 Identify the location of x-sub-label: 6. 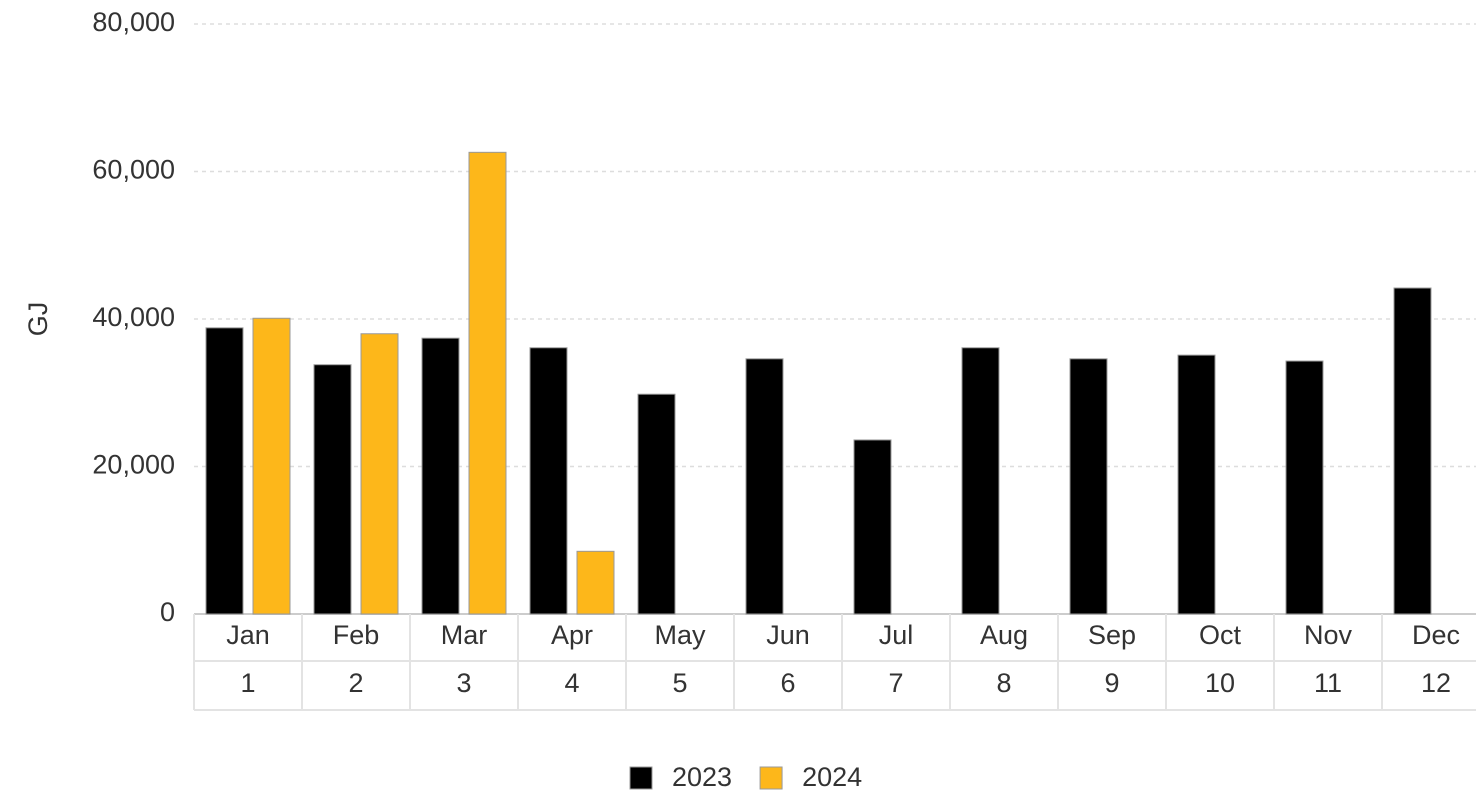
(787, 683).